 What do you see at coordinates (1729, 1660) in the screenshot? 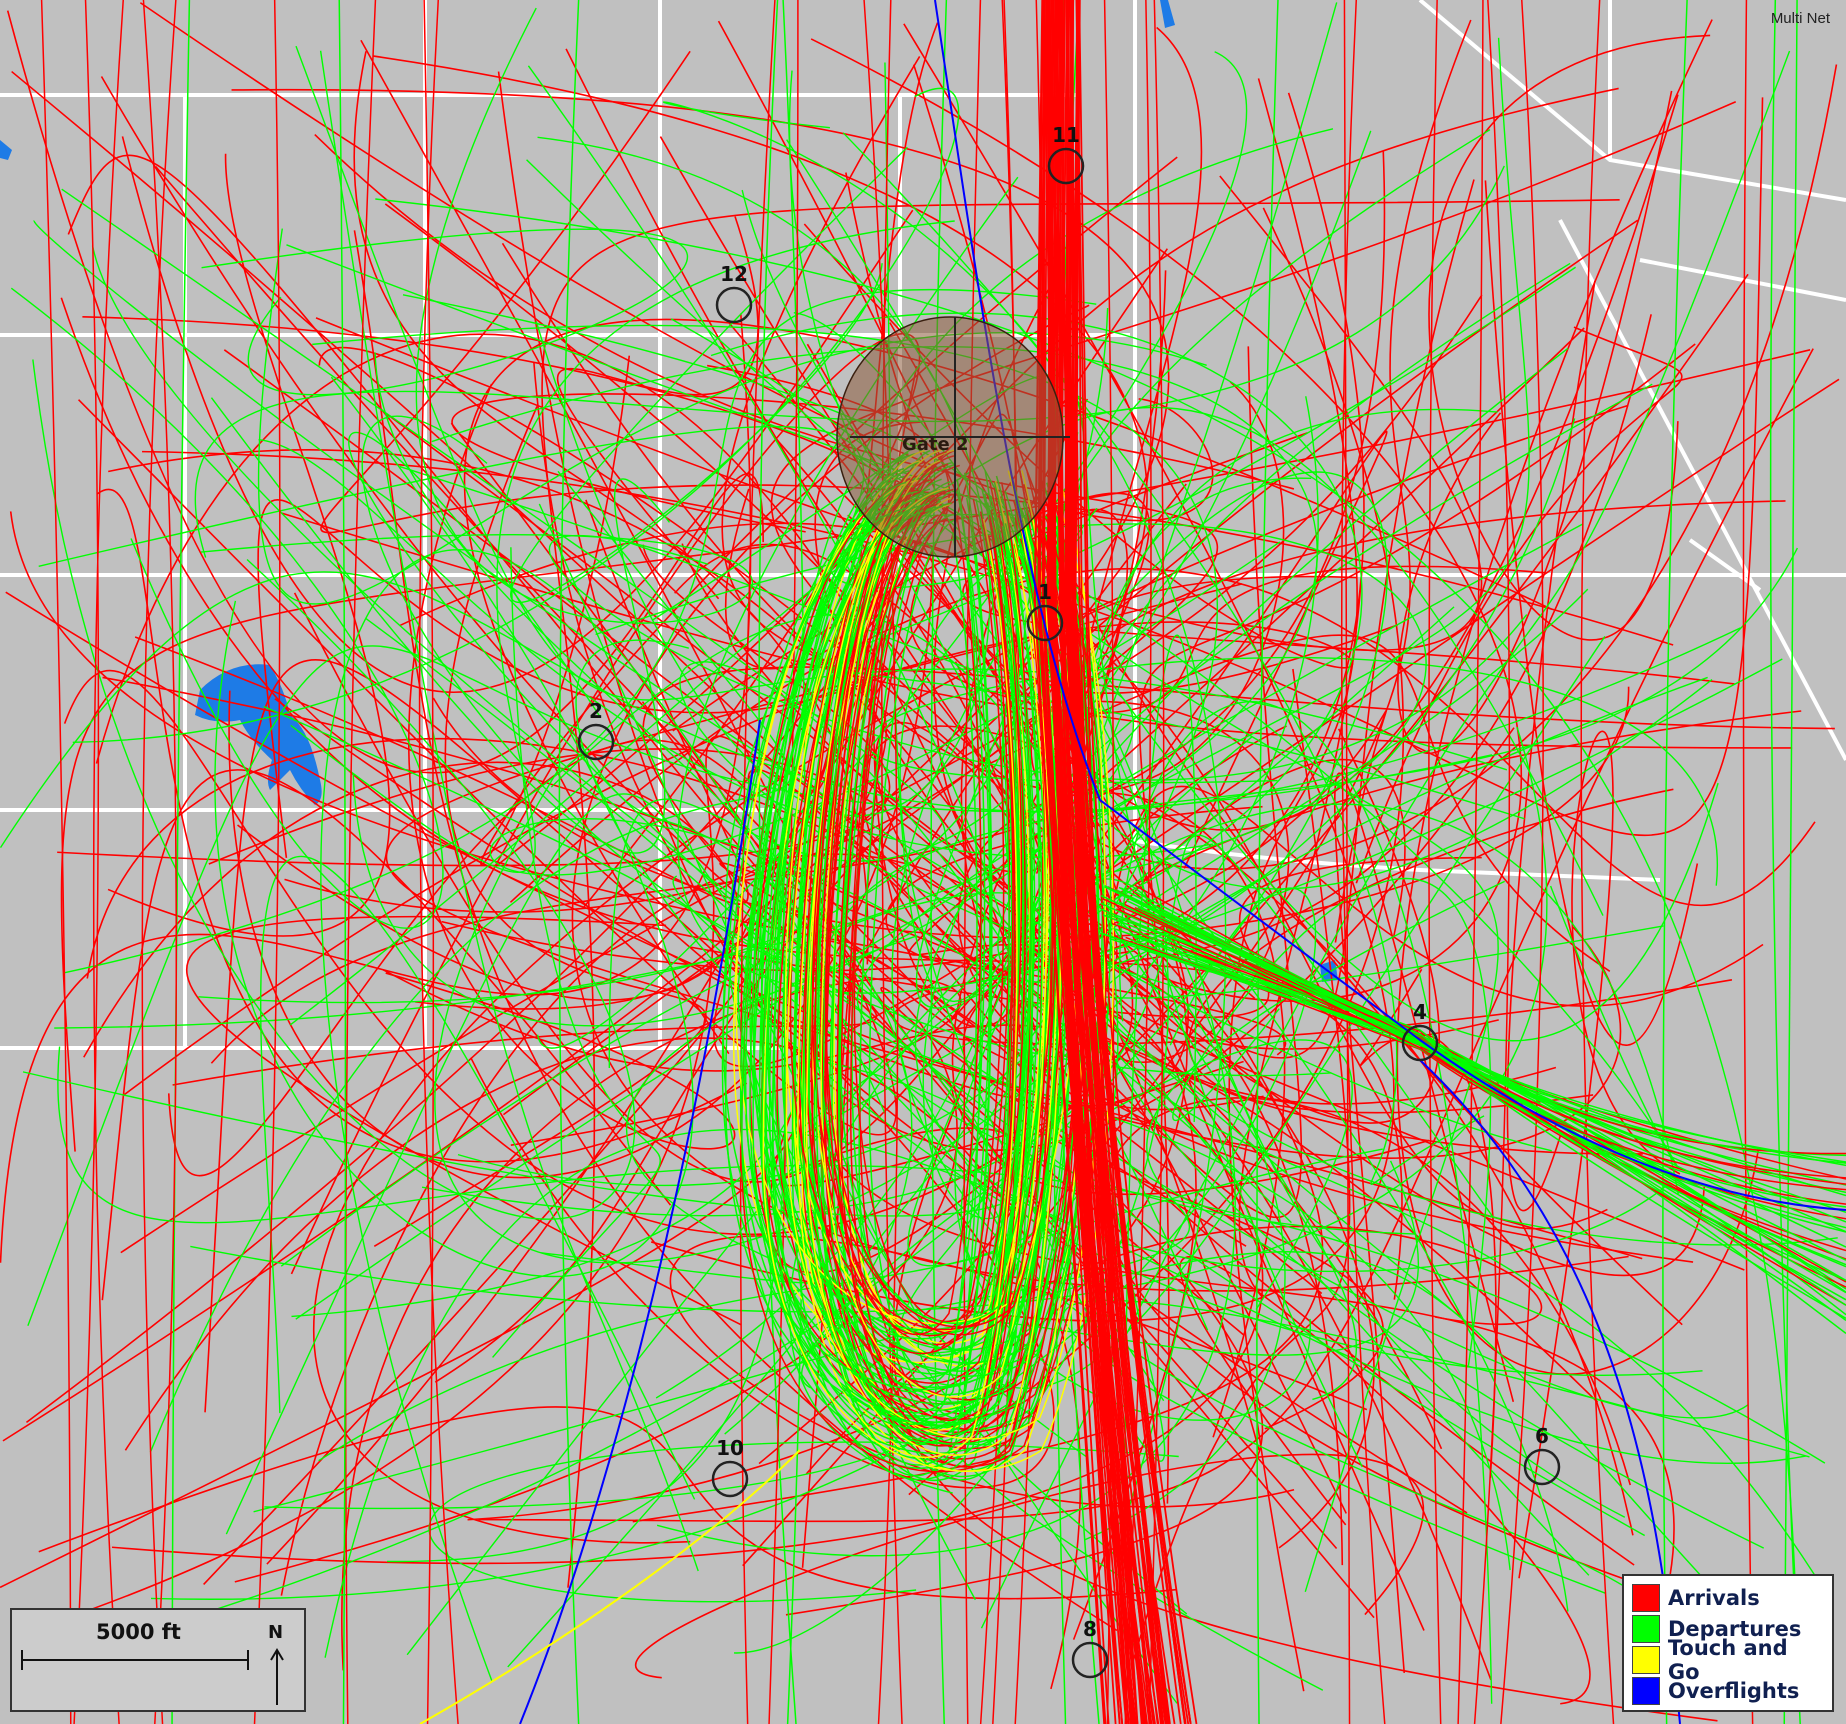
I see `legend-item-touch-and-go: Touch and Go` at bounding box center [1729, 1660].